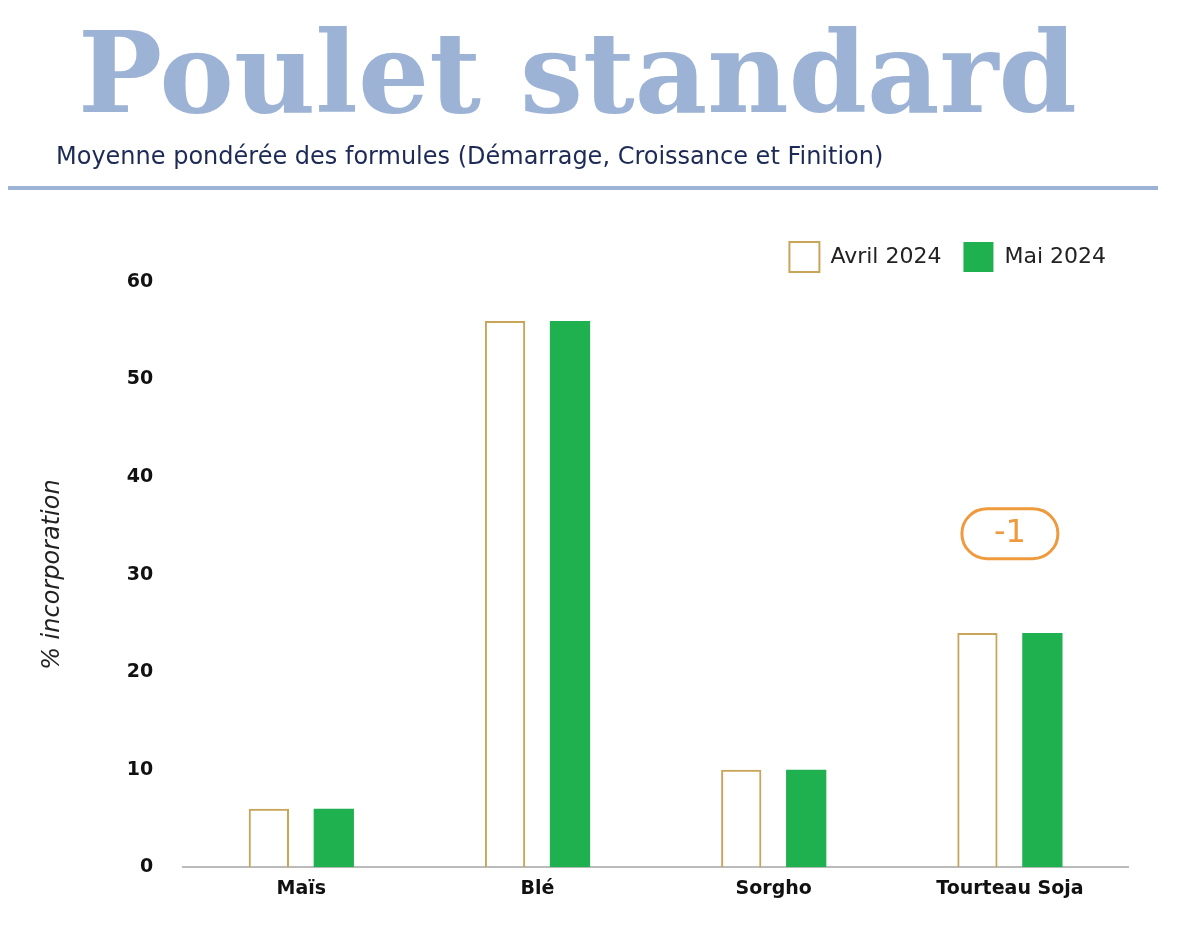  What do you see at coordinates (147, 865) in the screenshot?
I see `y-tick-label: 0` at bounding box center [147, 865].